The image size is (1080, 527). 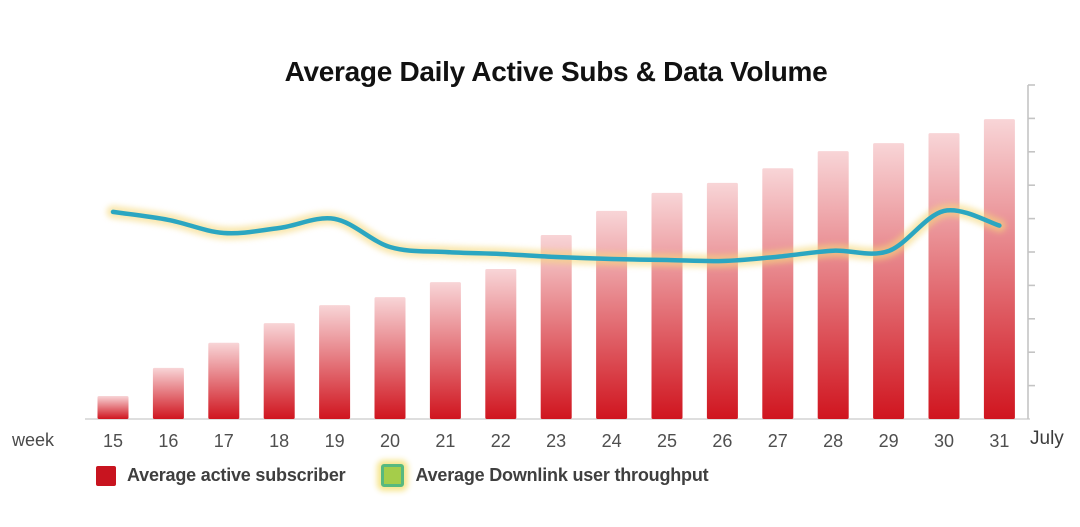 What do you see at coordinates (562, 475) in the screenshot?
I see `legend-label-downlink-throughput: Average Downlink user throughput` at bounding box center [562, 475].